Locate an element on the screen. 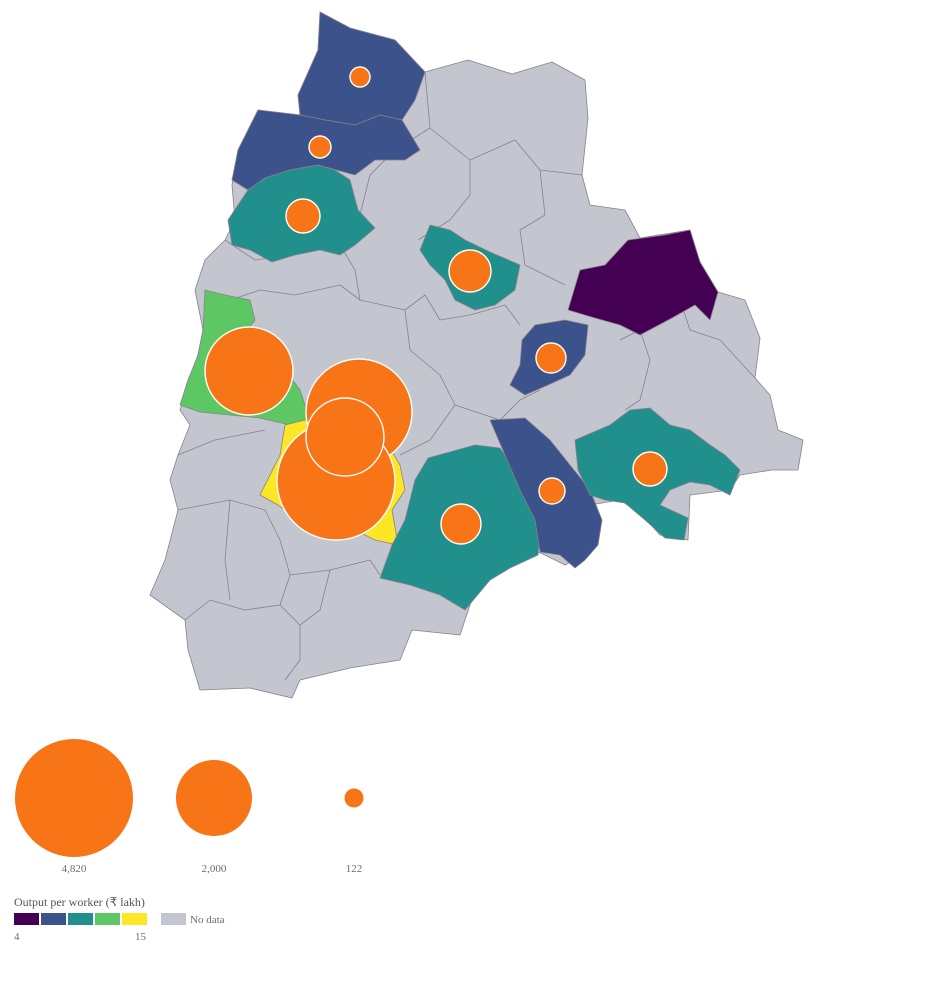 The height and width of the screenshot is (1000, 952). bubble-khammam is located at coordinates (650, 469).